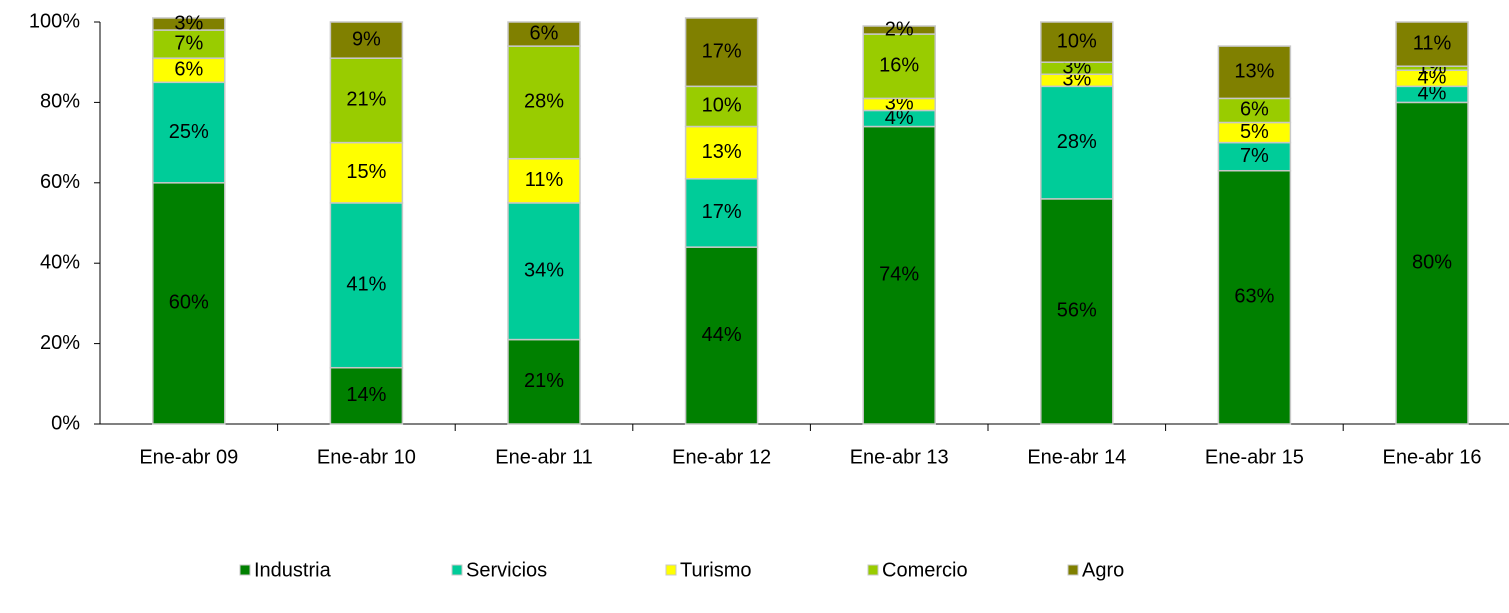 Image resolution: width=1509 pixels, height=613 pixels. What do you see at coordinates (1254, 297) in the screenshot?
I see `data-label: 63%` at bounding box center [1254, 297].